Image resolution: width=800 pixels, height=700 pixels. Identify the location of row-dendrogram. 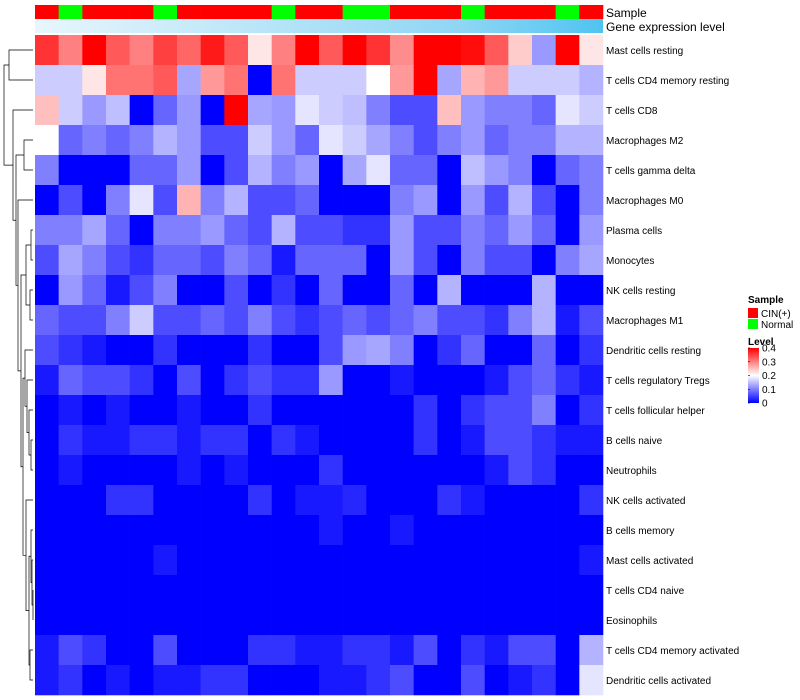
(18, 365).